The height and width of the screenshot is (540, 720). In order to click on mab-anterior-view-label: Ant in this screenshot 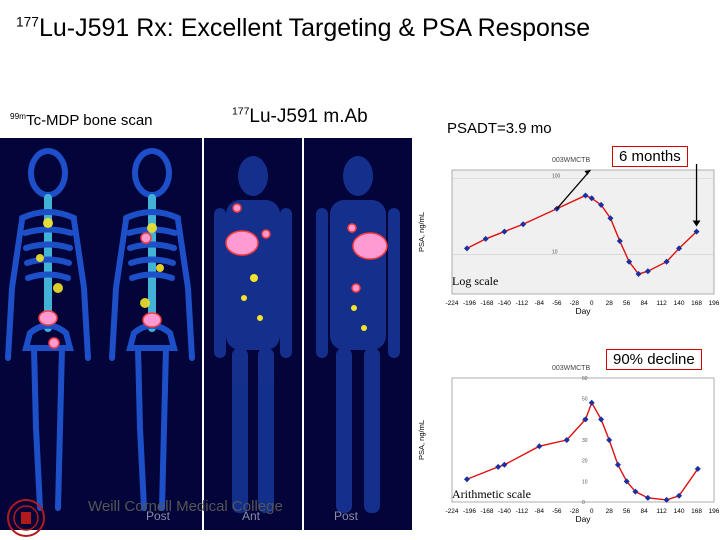, I will do `click(251, 516)`.